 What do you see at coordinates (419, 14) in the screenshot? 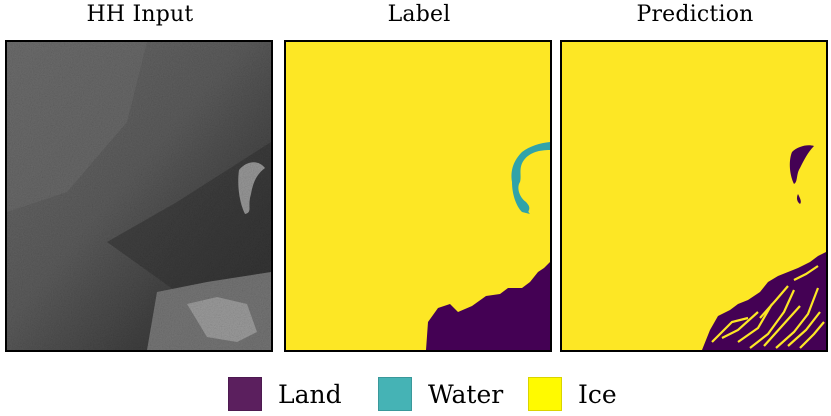
I see `panel-title-label: Label` at bounding box center [419, 14].